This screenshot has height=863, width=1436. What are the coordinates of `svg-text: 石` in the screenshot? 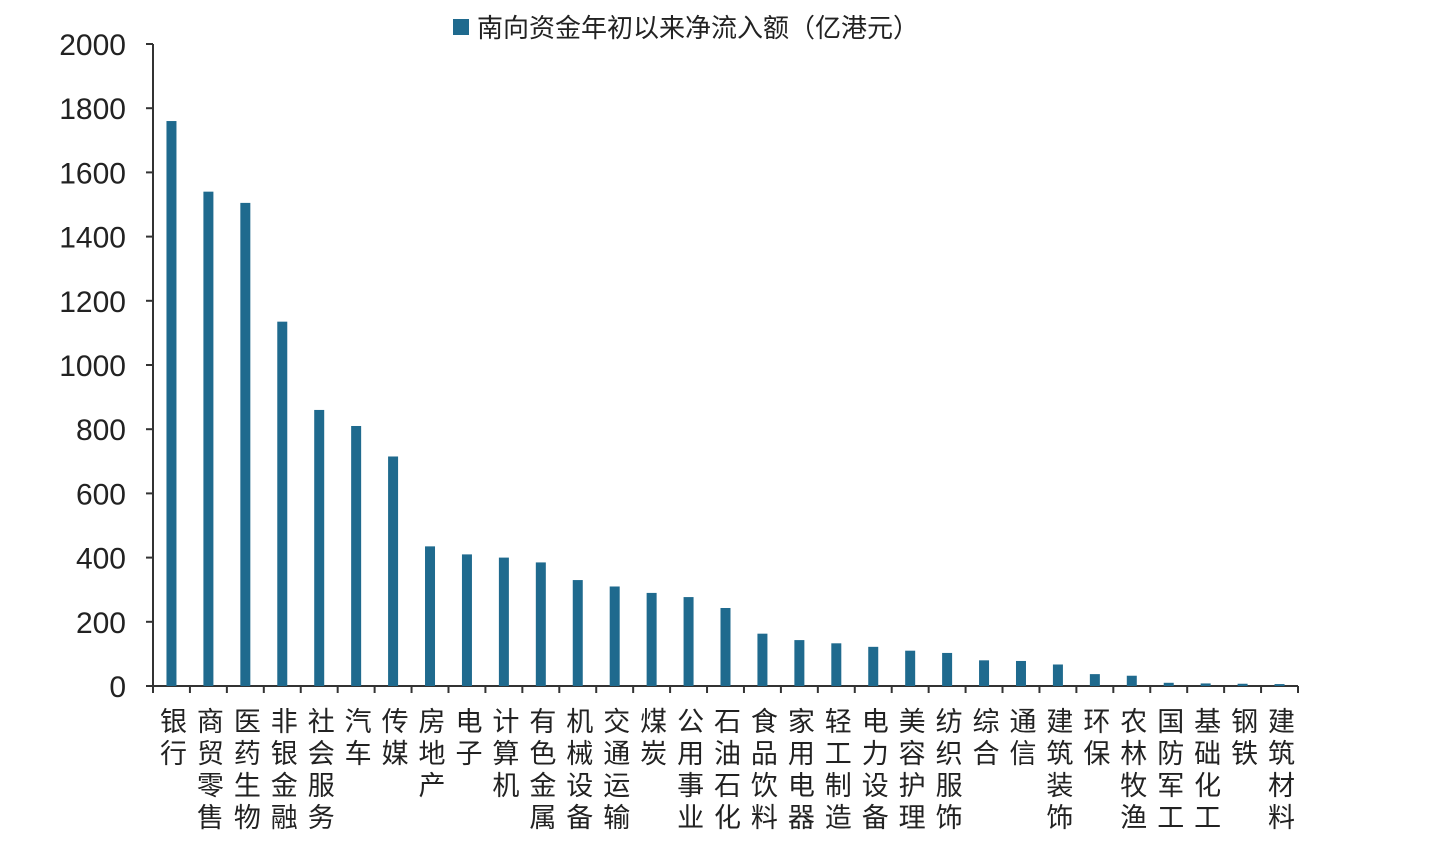 It's located at (727, 722).